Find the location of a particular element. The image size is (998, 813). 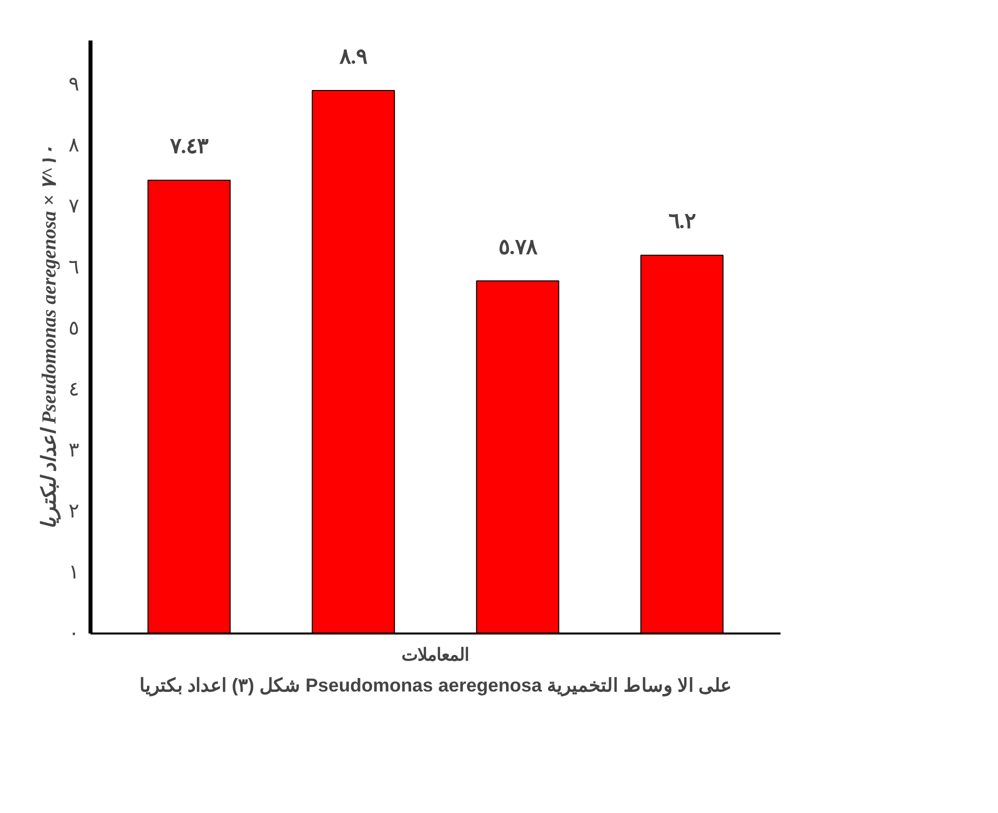

y-tick-label: ٧ is located at coordinates (74, 206).